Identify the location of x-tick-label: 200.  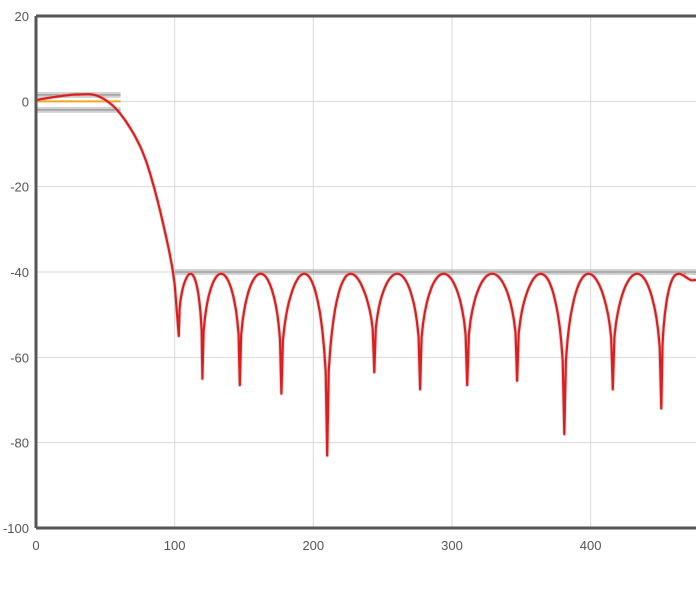
(313, 545).